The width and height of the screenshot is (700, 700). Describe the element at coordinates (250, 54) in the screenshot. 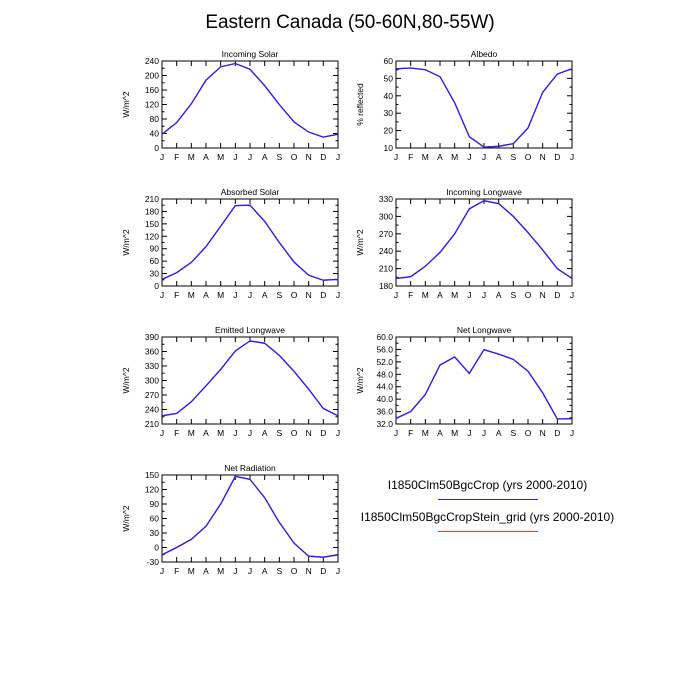

I see `chart-title: Incoming Solar` at that location.